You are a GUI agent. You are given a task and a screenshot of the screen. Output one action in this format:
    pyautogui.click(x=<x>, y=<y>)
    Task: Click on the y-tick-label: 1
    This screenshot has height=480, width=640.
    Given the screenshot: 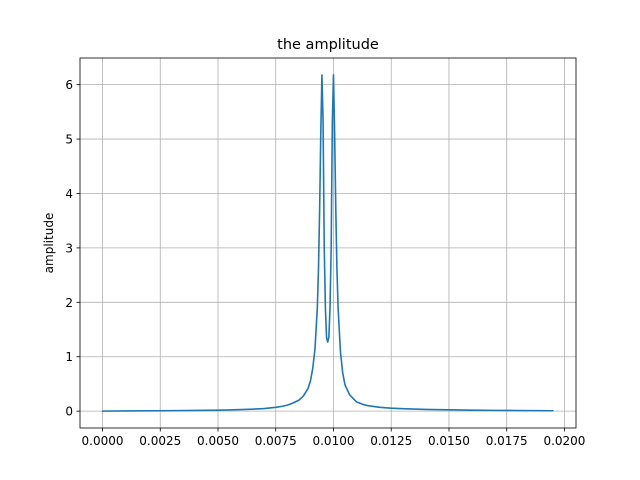 What is the action you would take?
    pyautogui.click(x=69, y=357)
    